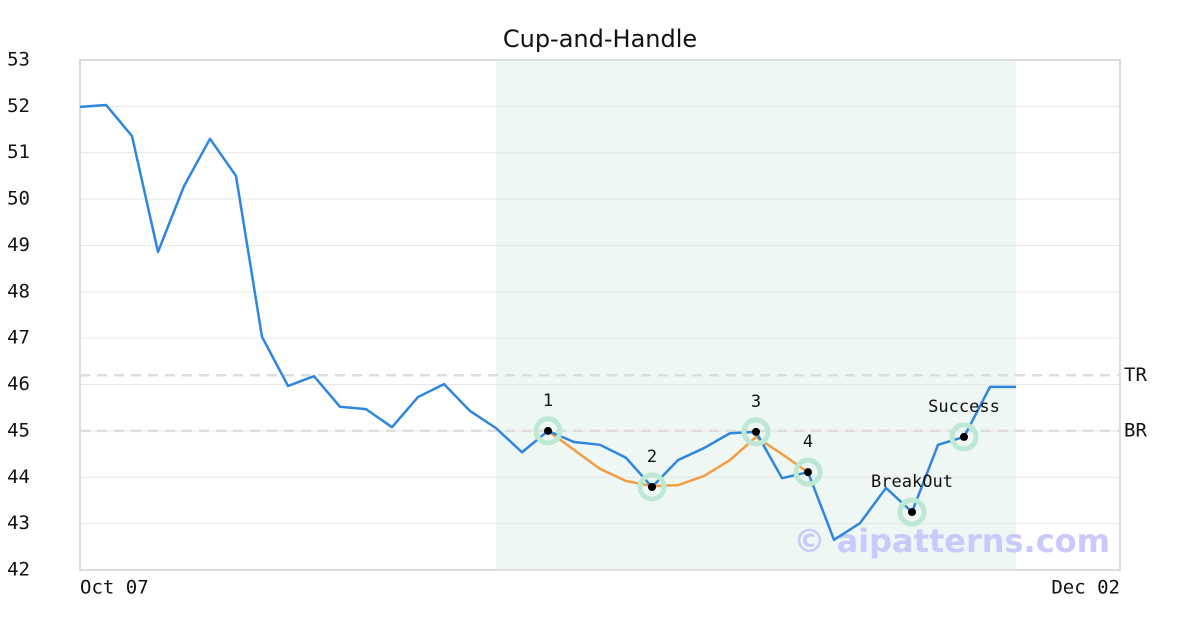 The width and height of the screenshot is (1200, 630). What do you see at coordinates (18, 199) in the screenshot?
I see `y-tick-label: 50` at bounding box center [18, 199].